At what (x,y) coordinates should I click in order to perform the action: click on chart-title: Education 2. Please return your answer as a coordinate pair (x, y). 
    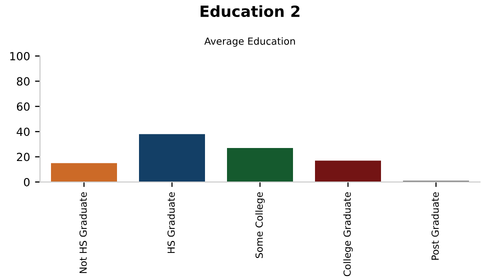
    Looking at the image, I should click on (250, 11).